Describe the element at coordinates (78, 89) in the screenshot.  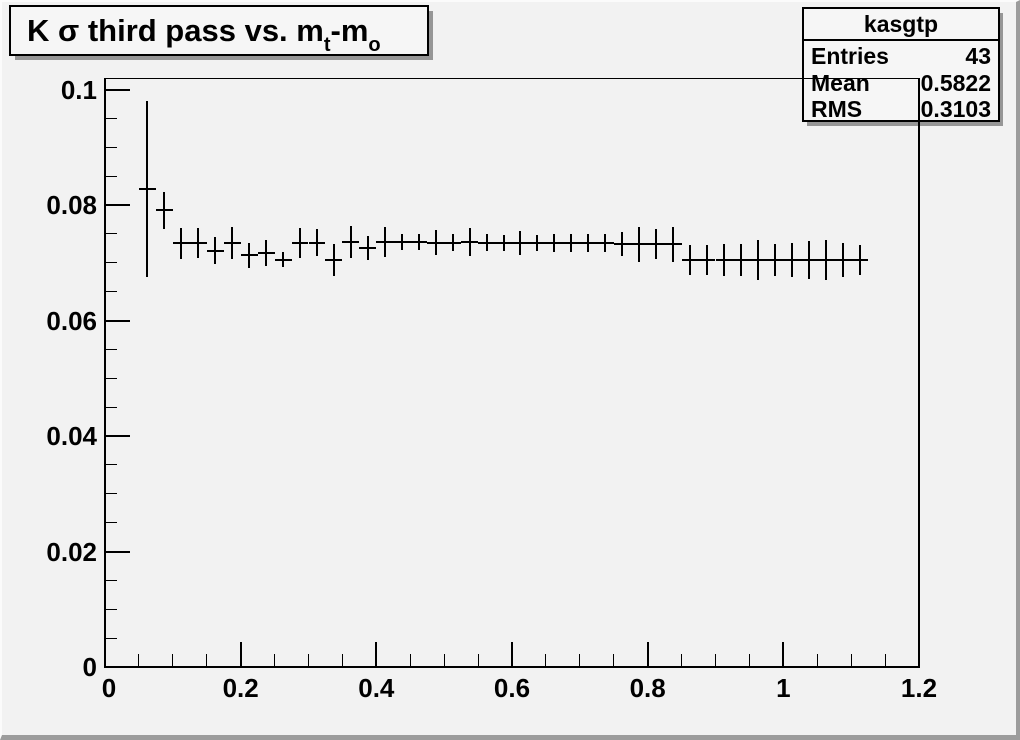
I see `y-tick-label: 0.1` at that location.